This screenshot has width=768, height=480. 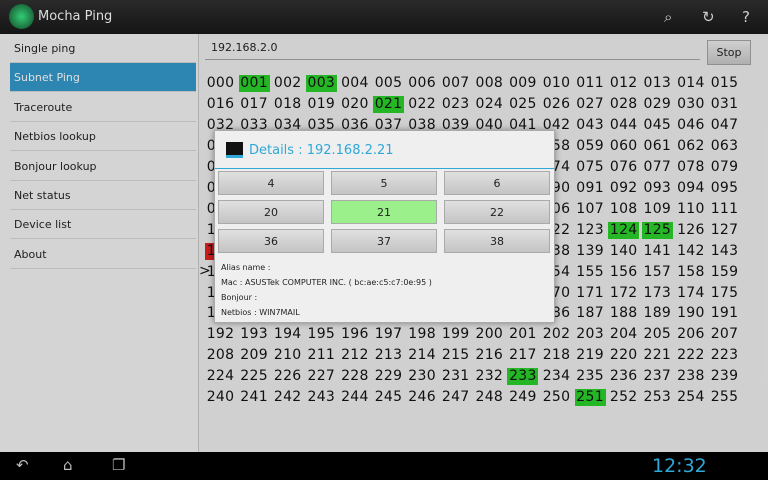 What do you see at coordinates (724, 103) in the screenshot?
I see `ip-cell: 031` at bounding box center [724, 103].